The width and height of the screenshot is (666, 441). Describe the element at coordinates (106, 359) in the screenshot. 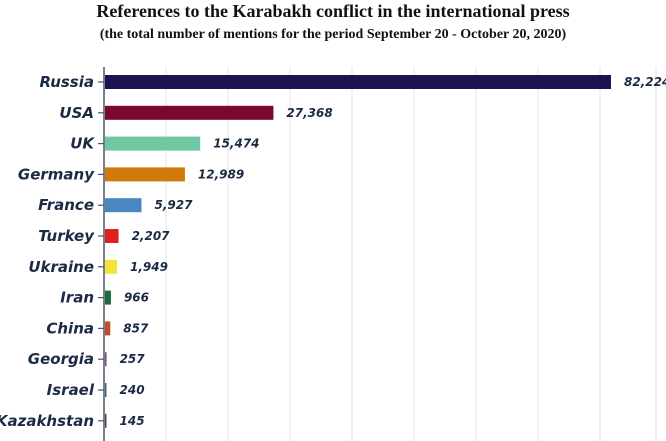

I see `bar-georgia` at that location.